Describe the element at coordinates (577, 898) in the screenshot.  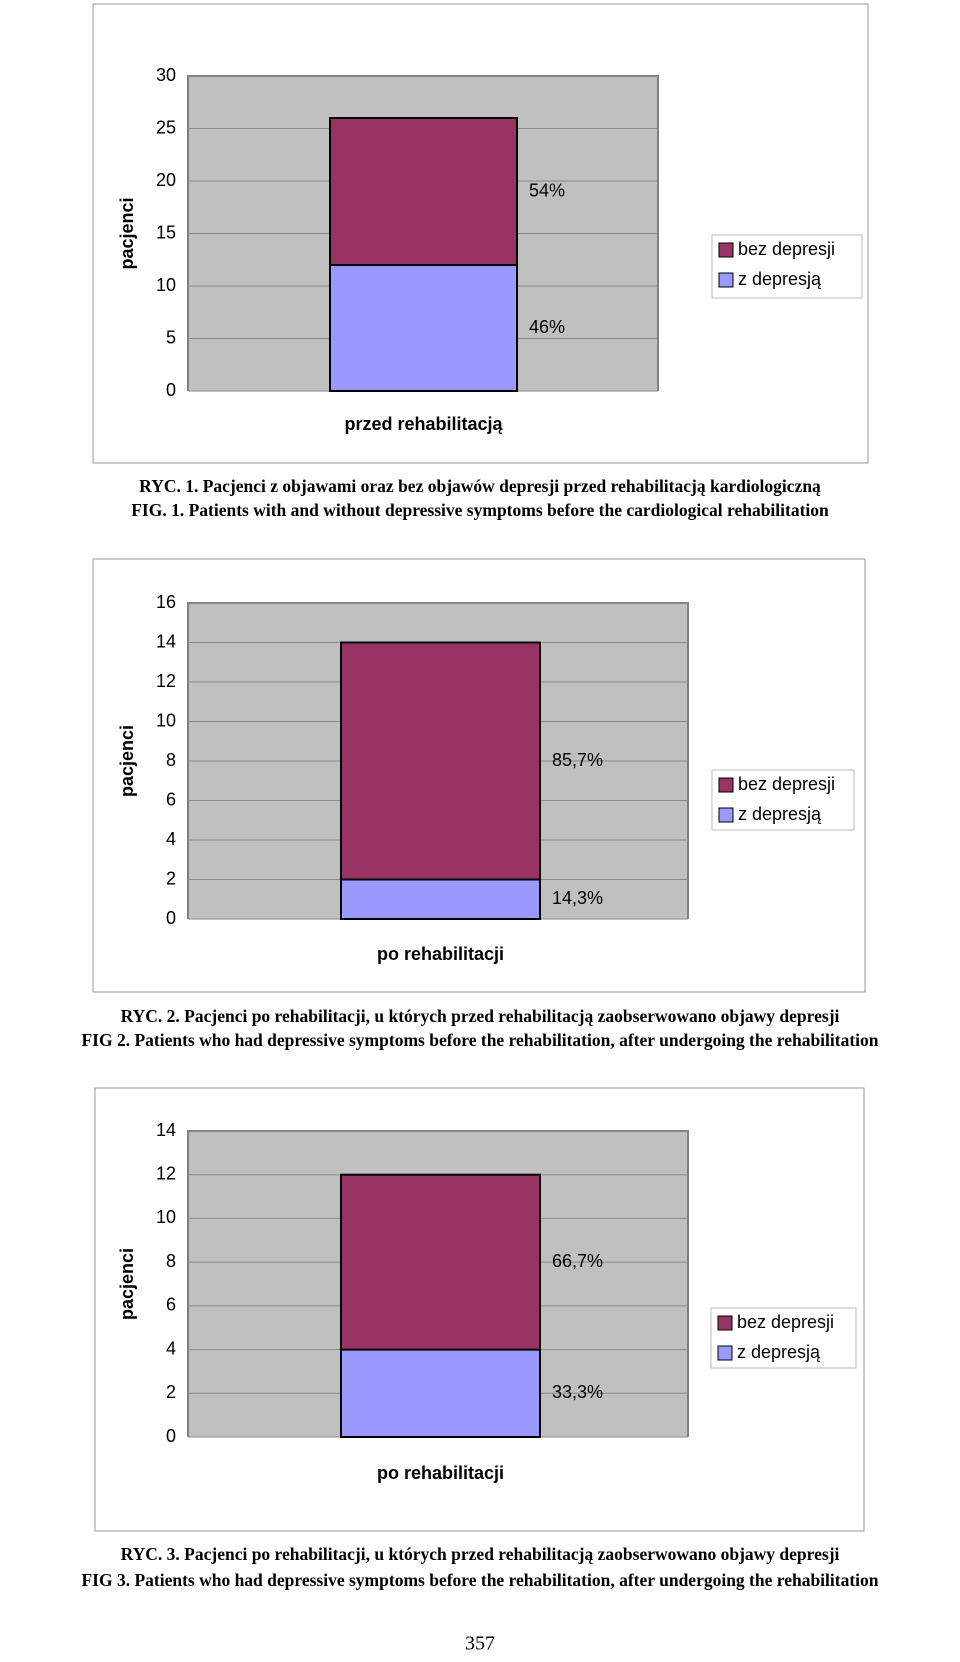
I see `segment-label: 14,3%` at that location.